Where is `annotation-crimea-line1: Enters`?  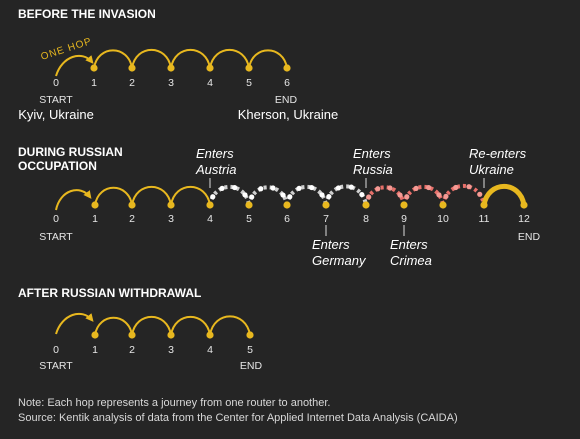
annotation-crimea-line1: Enters is located at coordinates (409, 244).